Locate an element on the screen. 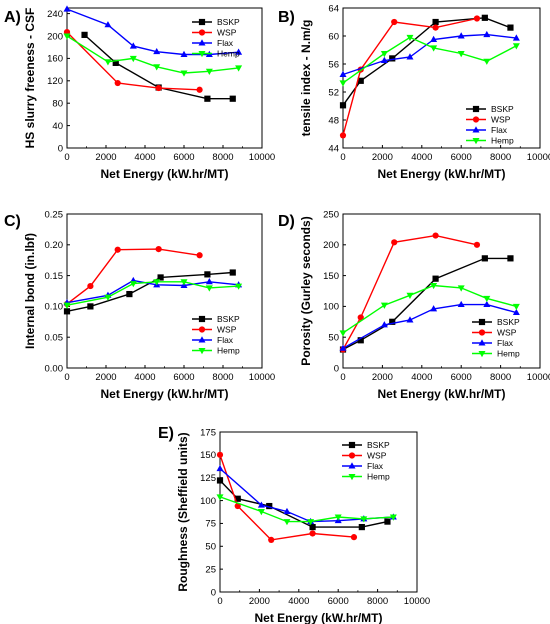 The height and width of the screenshot is (624, 550). y-tick-label: 50 is located at coordinates (210, 547).